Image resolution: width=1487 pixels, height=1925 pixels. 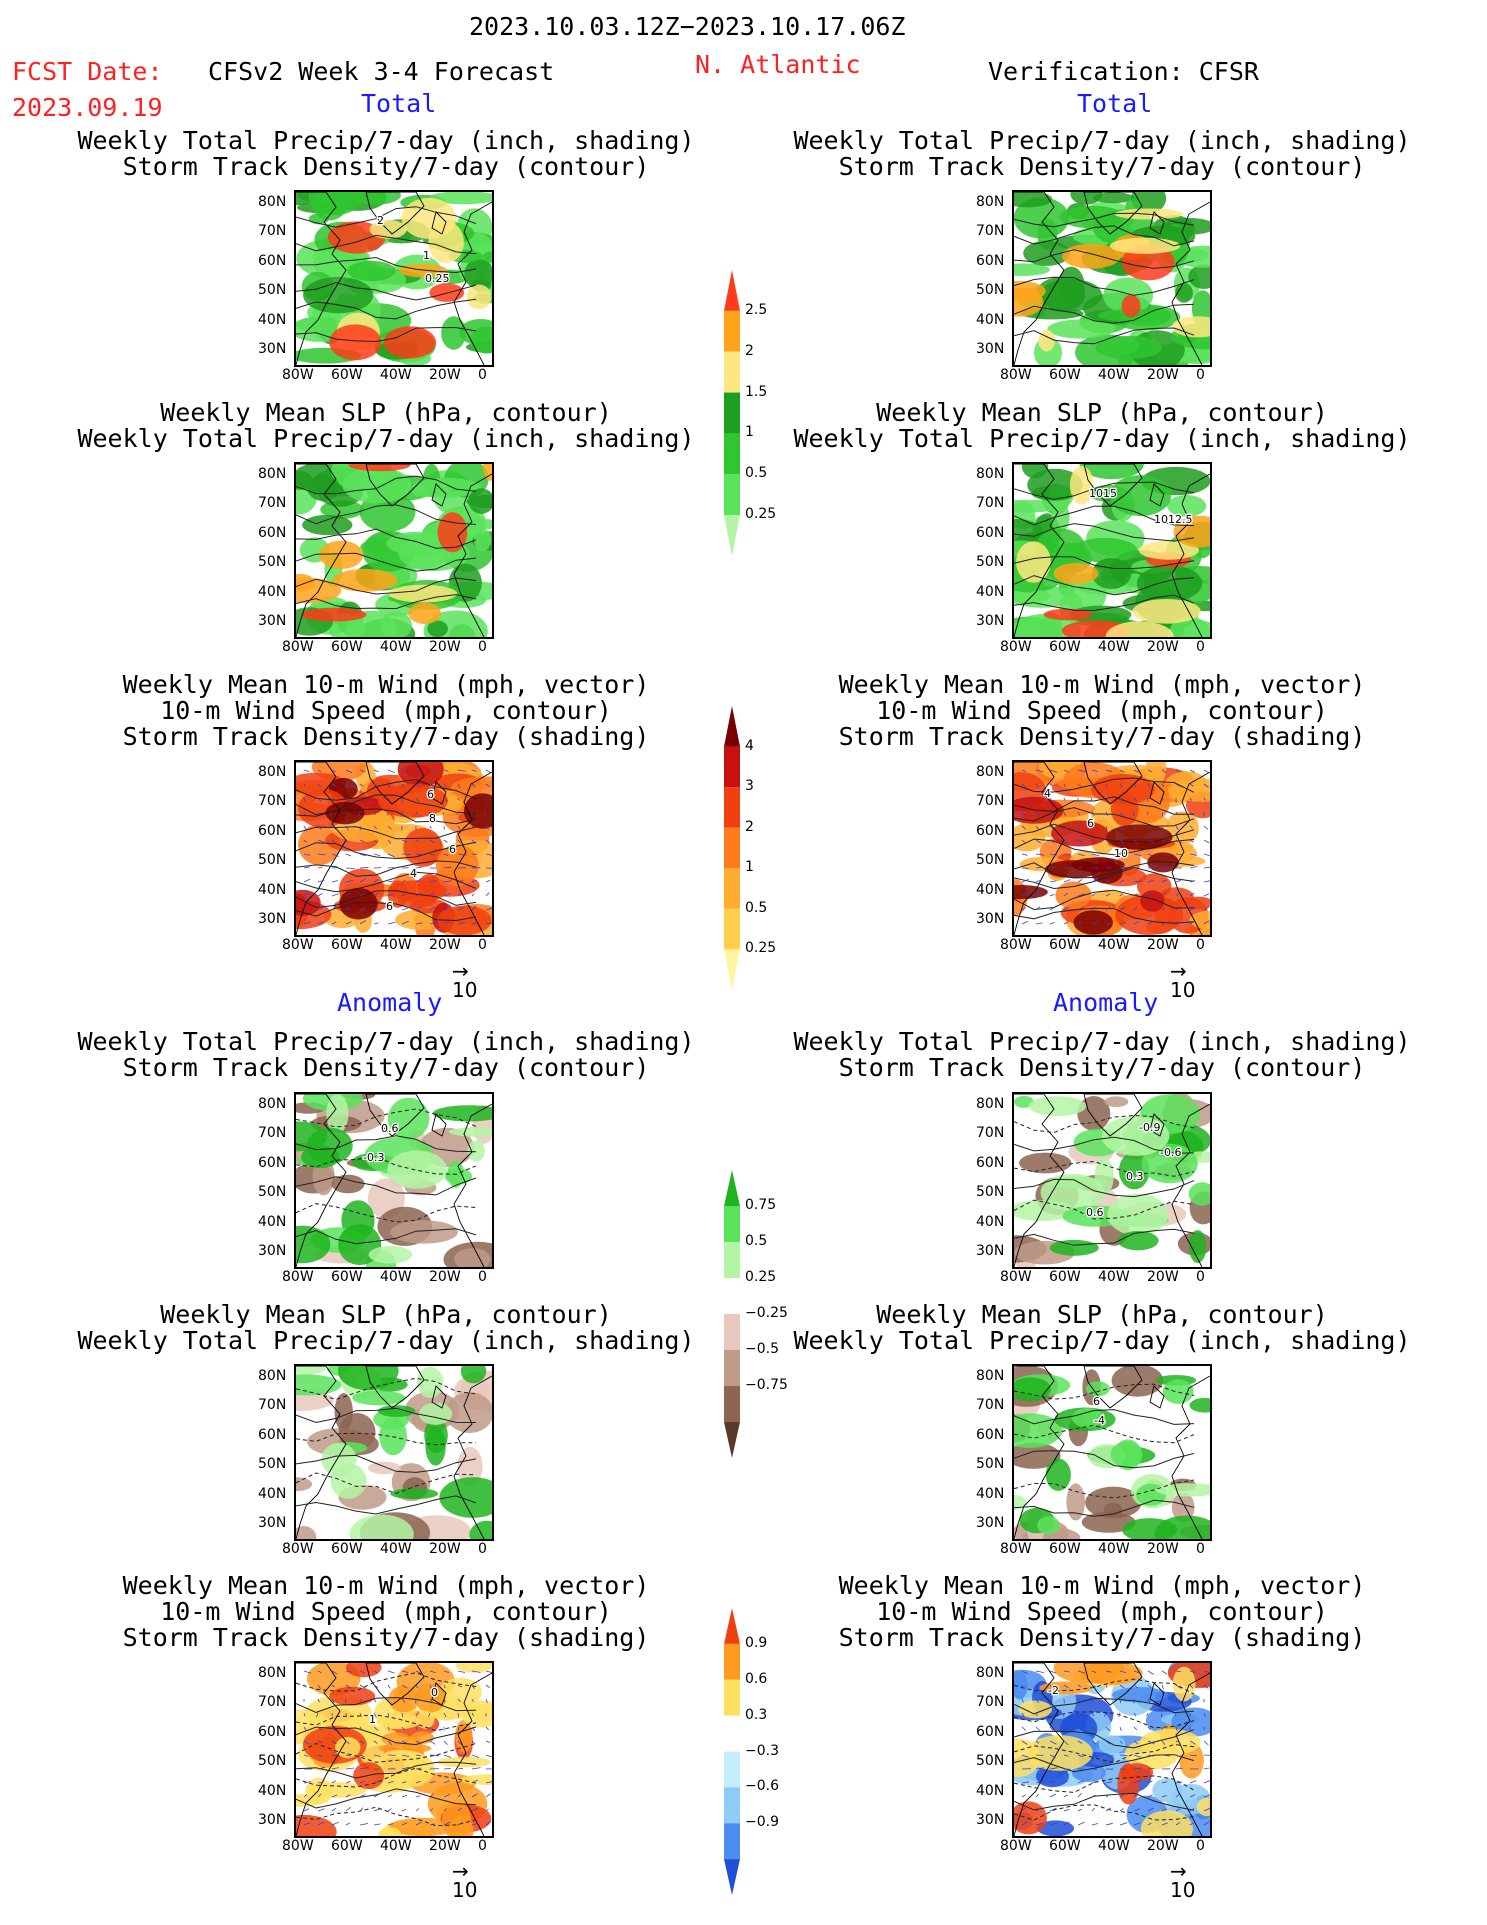 I want to click on panel-title-line: Weekly Mean 10-m Wind (mph, vector), so click(x=386, y=684).